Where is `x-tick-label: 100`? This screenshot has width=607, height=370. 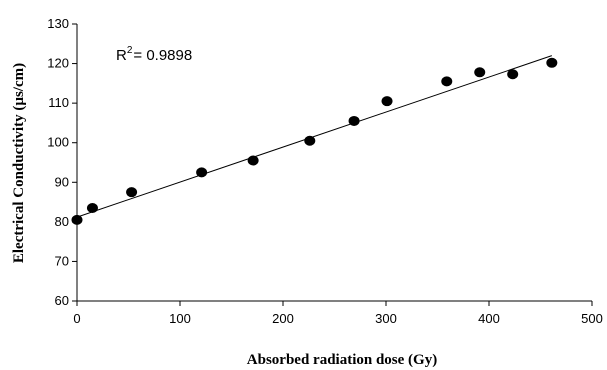
x-tick-label: 100 is located at coordinates (180, 318).